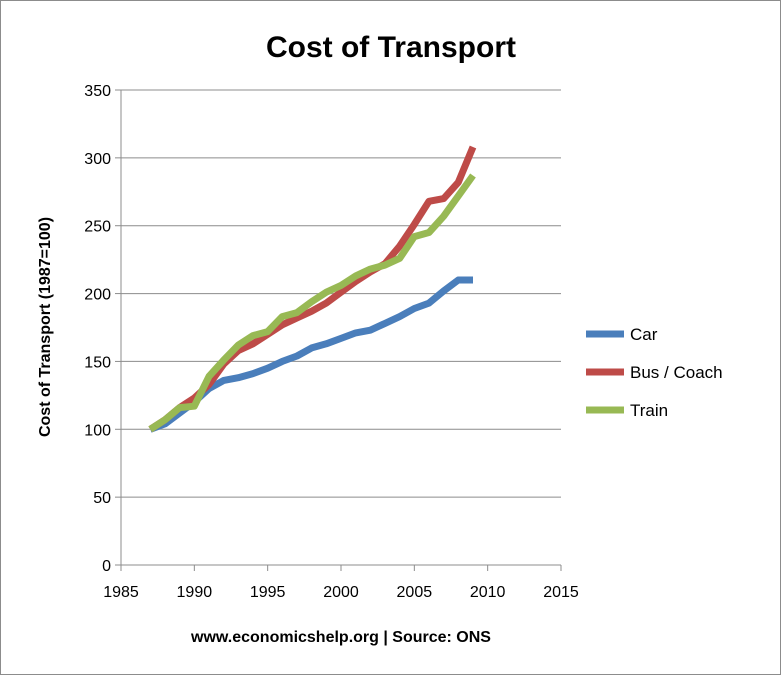  Describe the element at coordinates (488, 592) in the screenshot. I see `x-tick-label: 2010` at that location.